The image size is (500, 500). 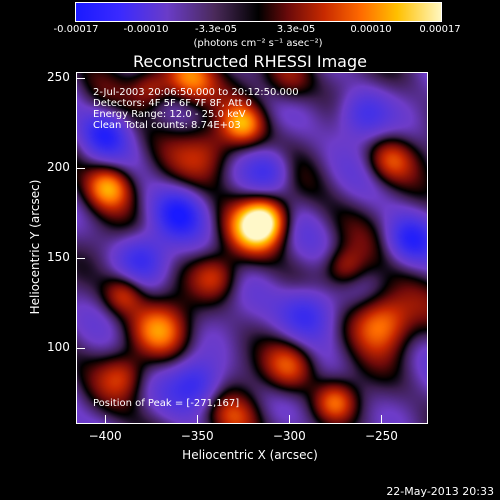 I want to click on energy-range-annotation: Energy Range: 12.0 - 25.0 keV, so click(x=169, y=114).